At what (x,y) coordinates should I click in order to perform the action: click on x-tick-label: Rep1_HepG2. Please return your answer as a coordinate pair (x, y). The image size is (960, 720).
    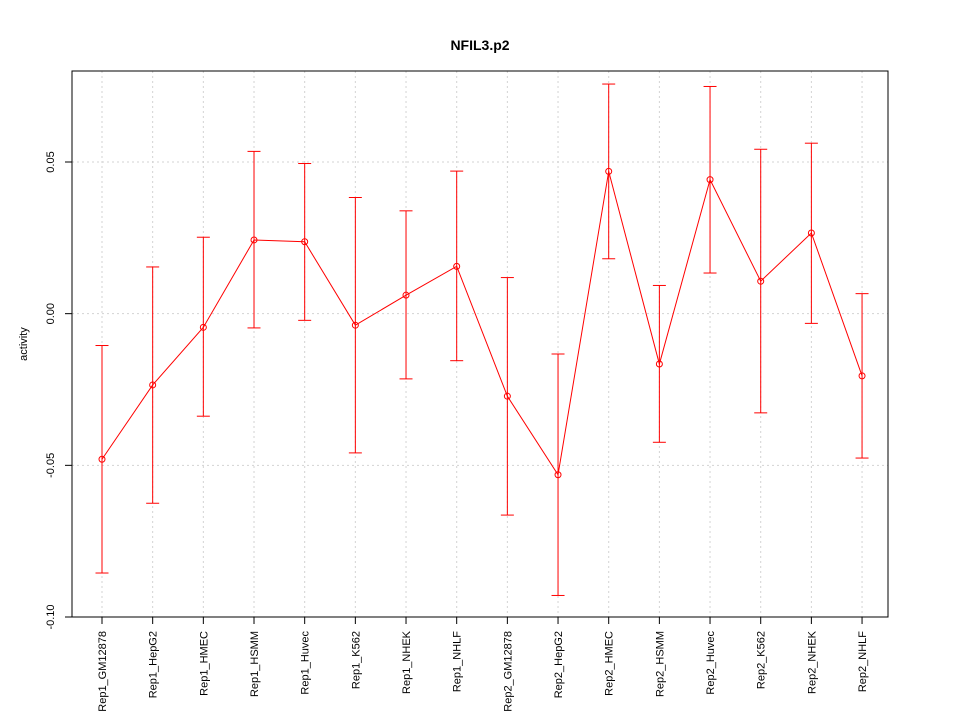
    Looking at the image, I should click on (154, 664).